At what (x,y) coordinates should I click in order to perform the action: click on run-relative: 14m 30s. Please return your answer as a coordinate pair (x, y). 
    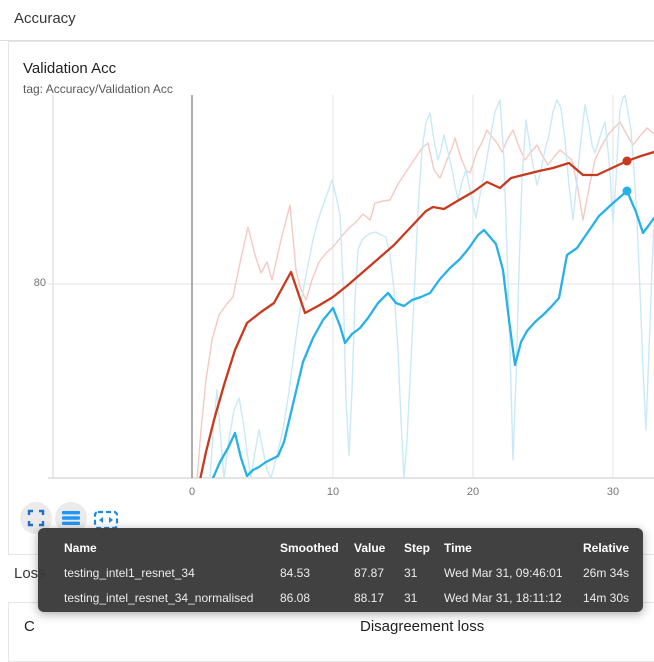
    Looking at the image, I should click on (606, 597).